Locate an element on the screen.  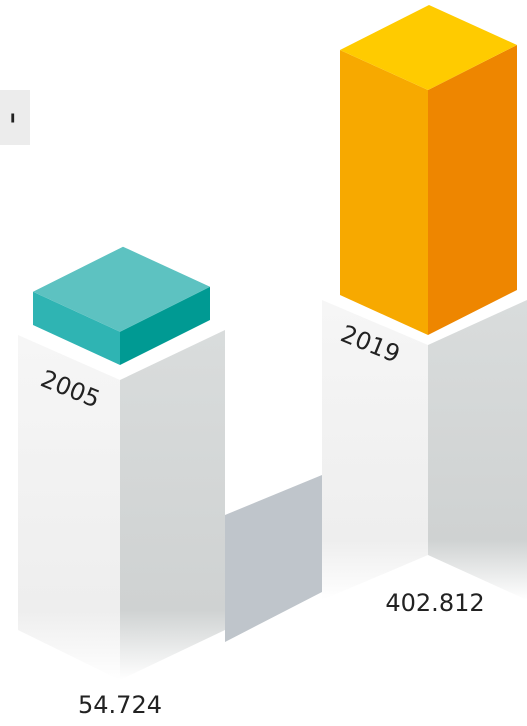
value-label: 402.812 is located at coordinates (434, 603).